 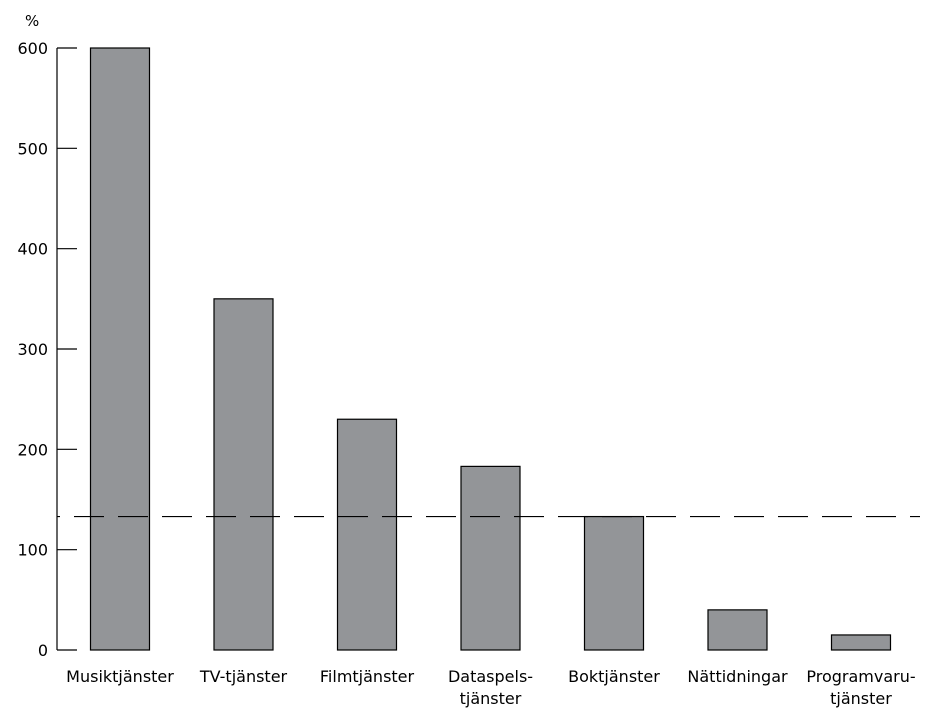 I want to click on x-tick-label: Programvaru-, so click(x=860, y=676).